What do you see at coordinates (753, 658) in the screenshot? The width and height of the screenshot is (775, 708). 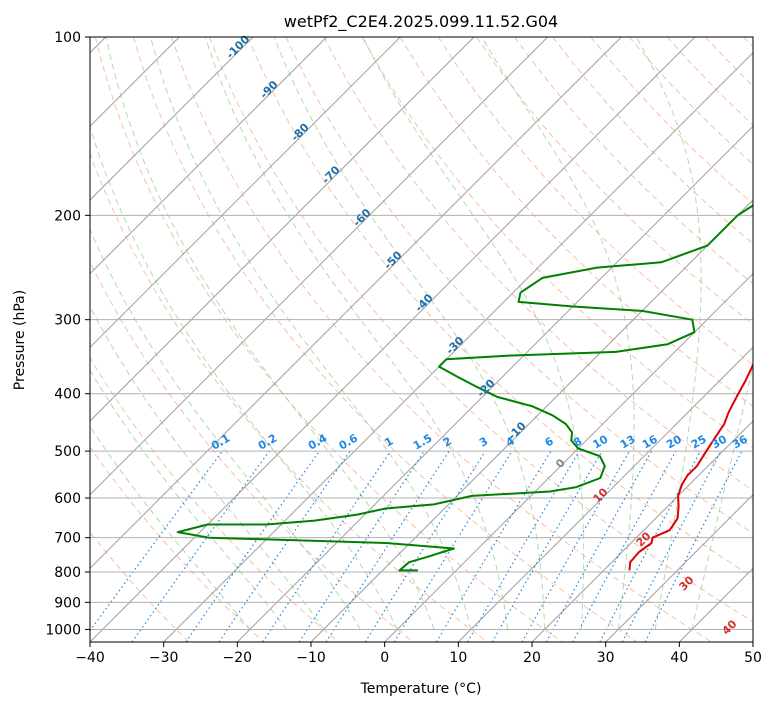 I see `x-tick-label: 50` at bounding box center [753, 658].